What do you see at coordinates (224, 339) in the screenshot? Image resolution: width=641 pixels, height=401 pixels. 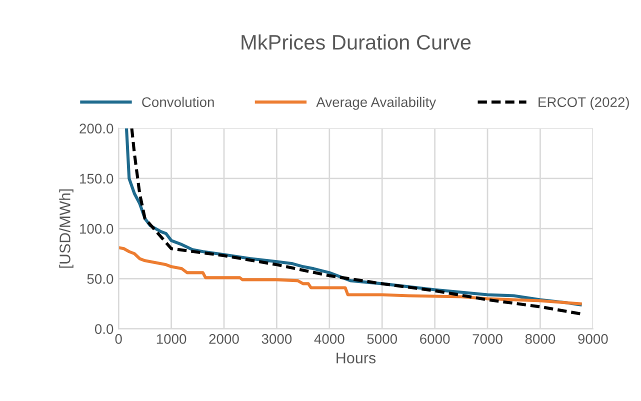 I see `x-tick-label: 2000` at bounding box center [224, 339].